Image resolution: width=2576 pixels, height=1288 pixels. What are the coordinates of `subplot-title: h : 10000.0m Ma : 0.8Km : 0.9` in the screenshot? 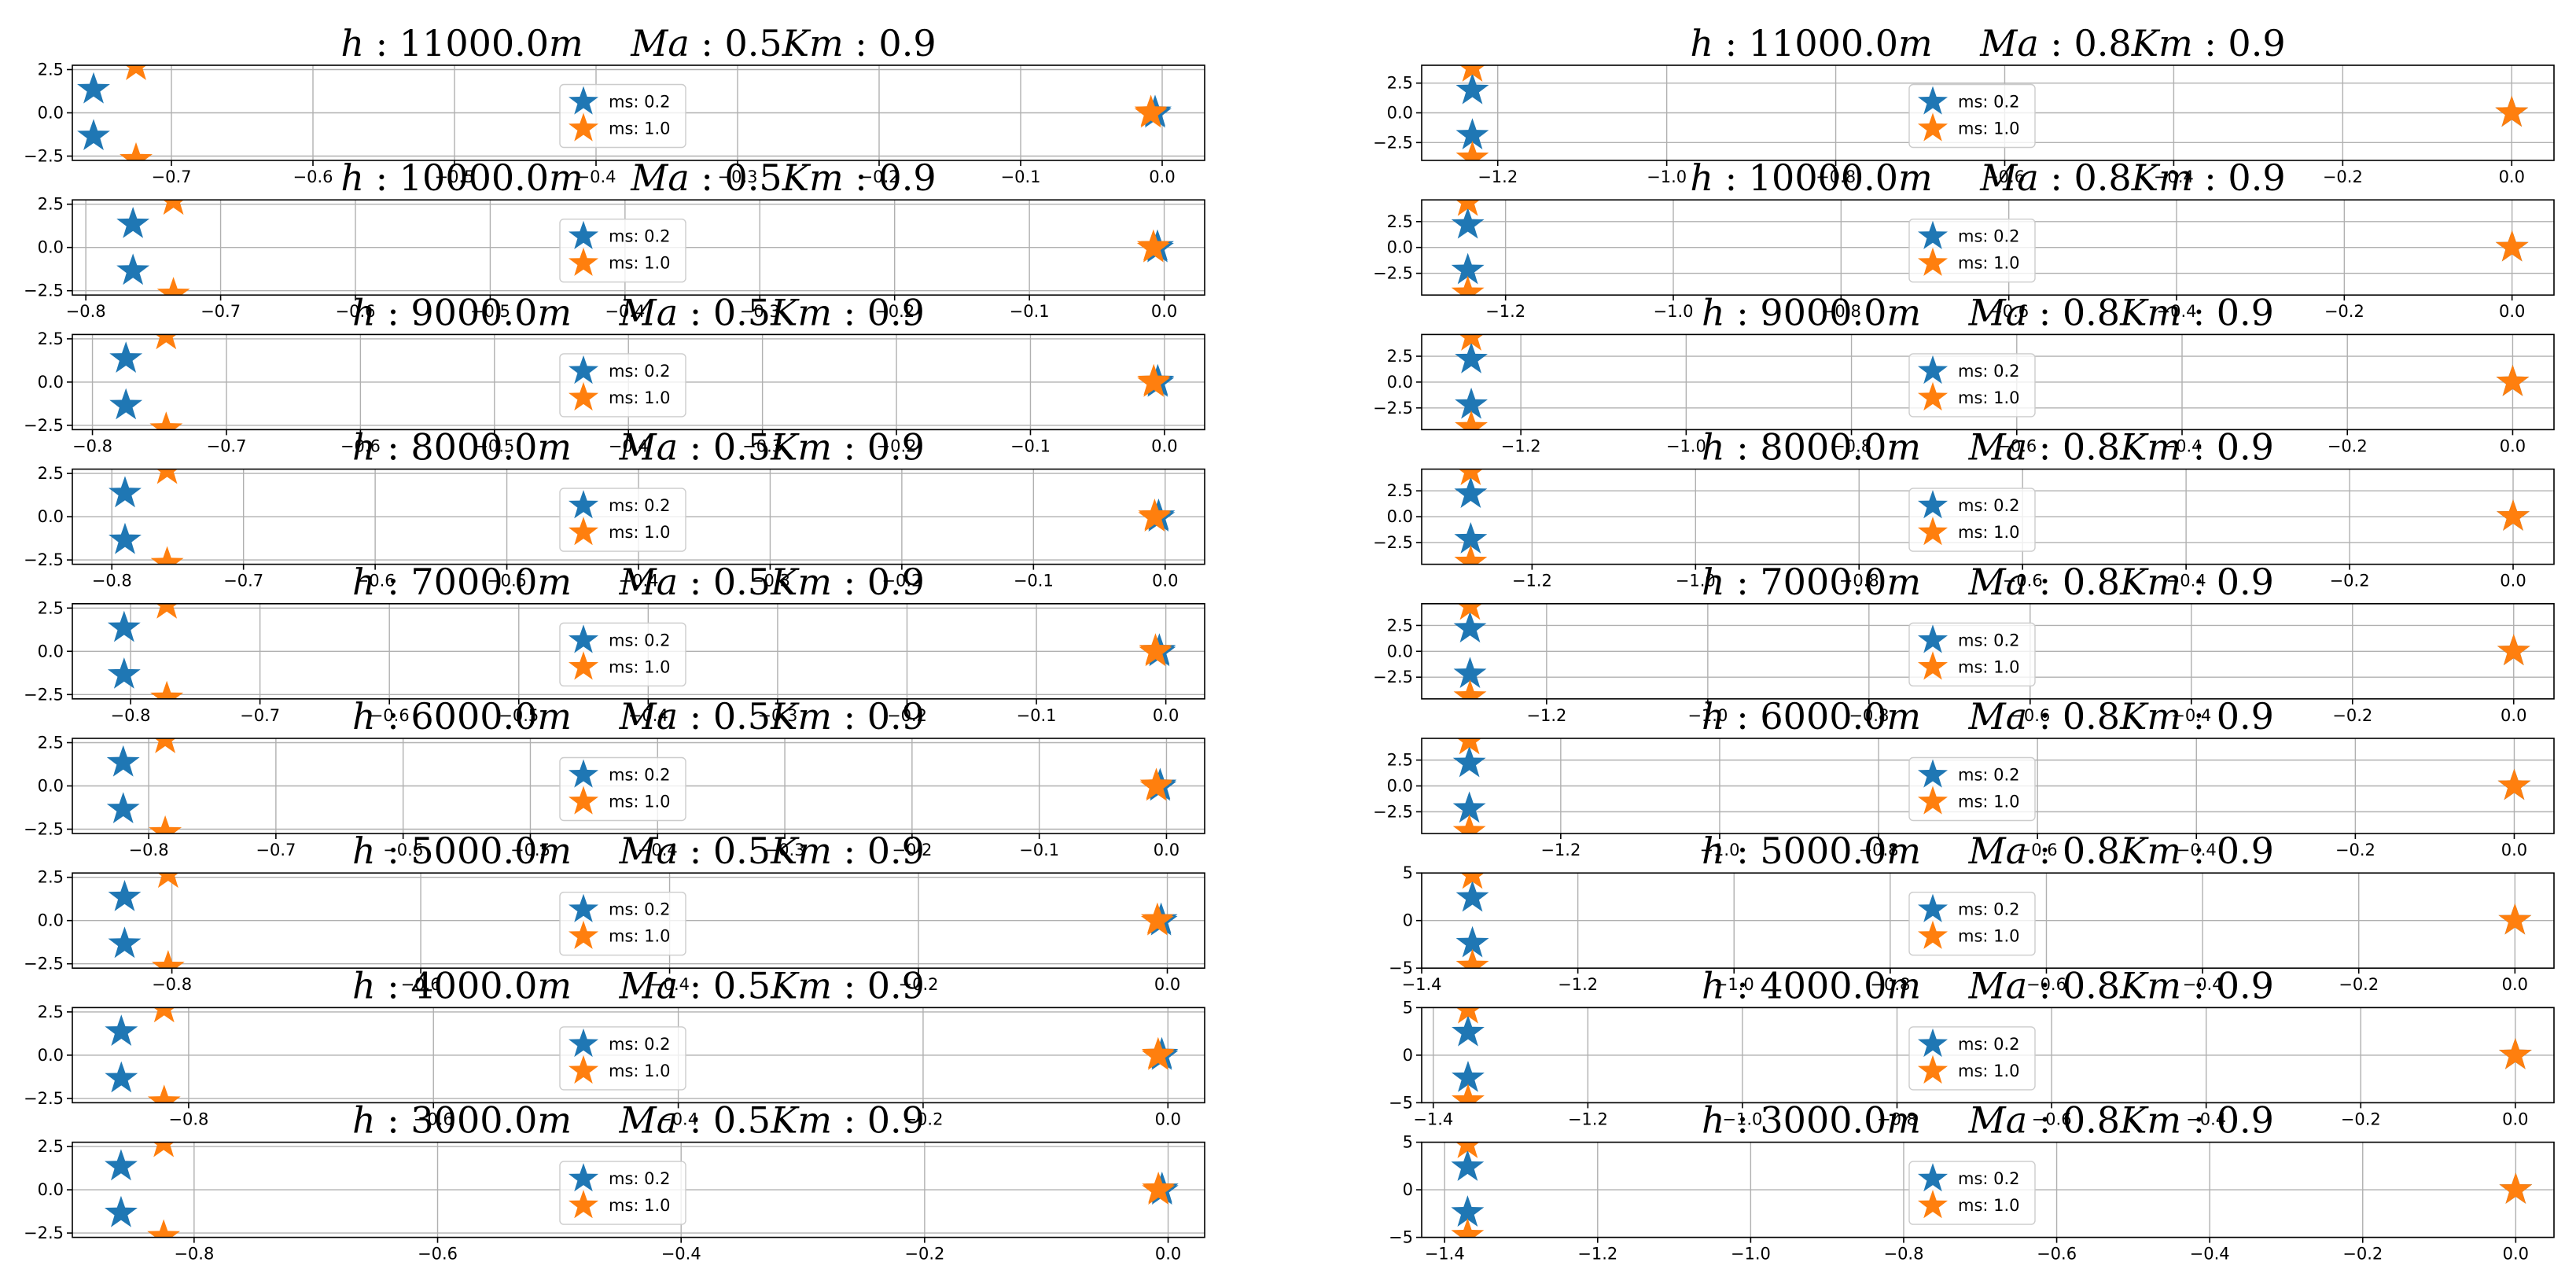 It's located at (1987, 177).